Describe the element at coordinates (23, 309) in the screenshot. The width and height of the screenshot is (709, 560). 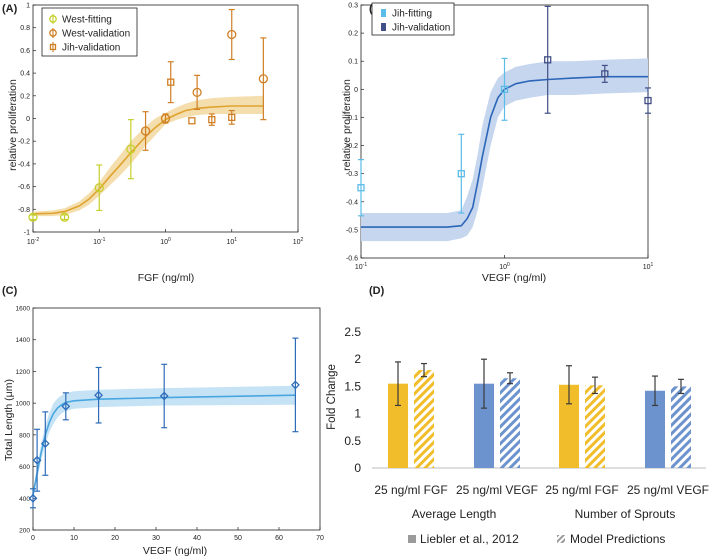
I see `panel-c-ytick-label-7: 1600` at that location.